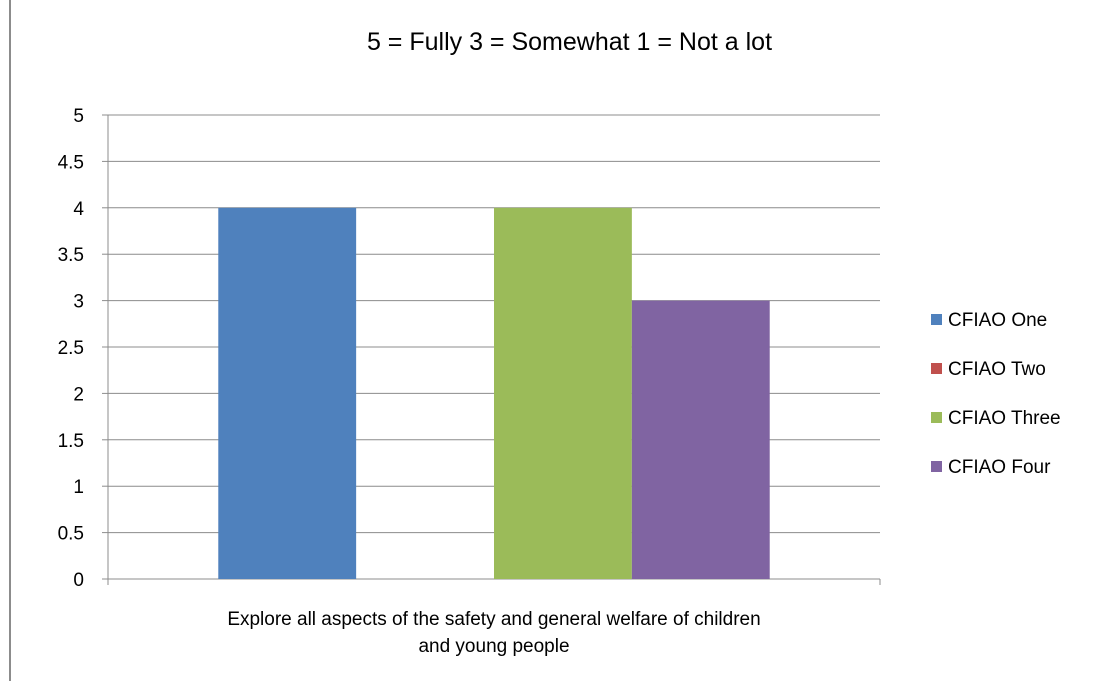  What do you see at coordinates (78, 116) in the screenshot?
I see `y-tick-label: 5` at bounding box center [78, 116].